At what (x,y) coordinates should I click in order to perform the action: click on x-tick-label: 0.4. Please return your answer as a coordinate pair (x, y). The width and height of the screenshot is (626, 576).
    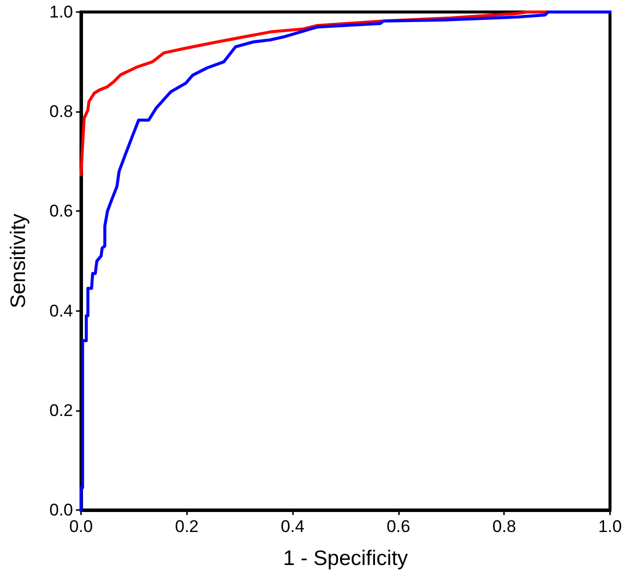
    Looking at the image, I should click on (292, 526).